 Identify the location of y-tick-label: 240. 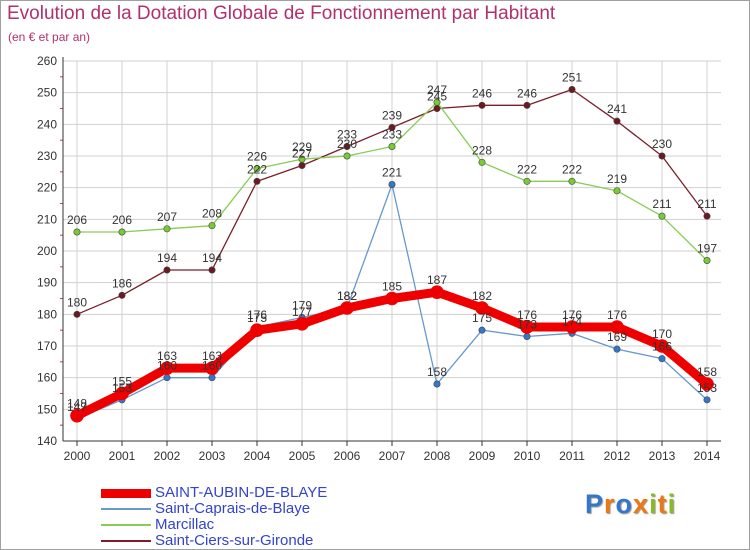
(47, 124).